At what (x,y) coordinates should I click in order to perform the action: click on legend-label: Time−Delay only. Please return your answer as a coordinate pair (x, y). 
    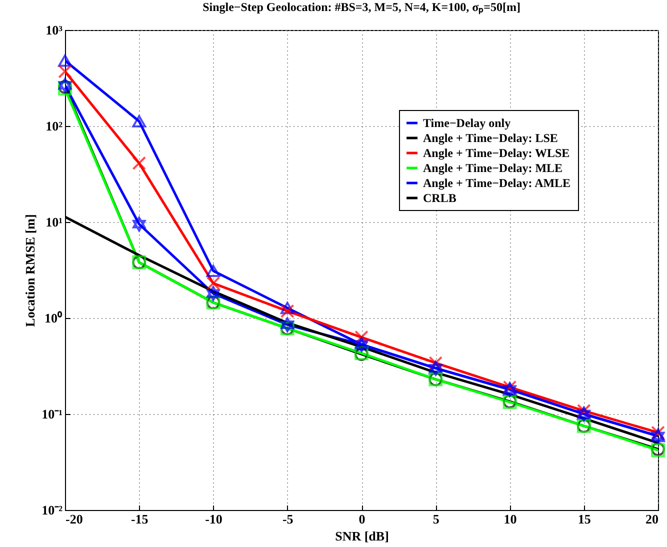
    Looking at the image, I should click on (467, 123).